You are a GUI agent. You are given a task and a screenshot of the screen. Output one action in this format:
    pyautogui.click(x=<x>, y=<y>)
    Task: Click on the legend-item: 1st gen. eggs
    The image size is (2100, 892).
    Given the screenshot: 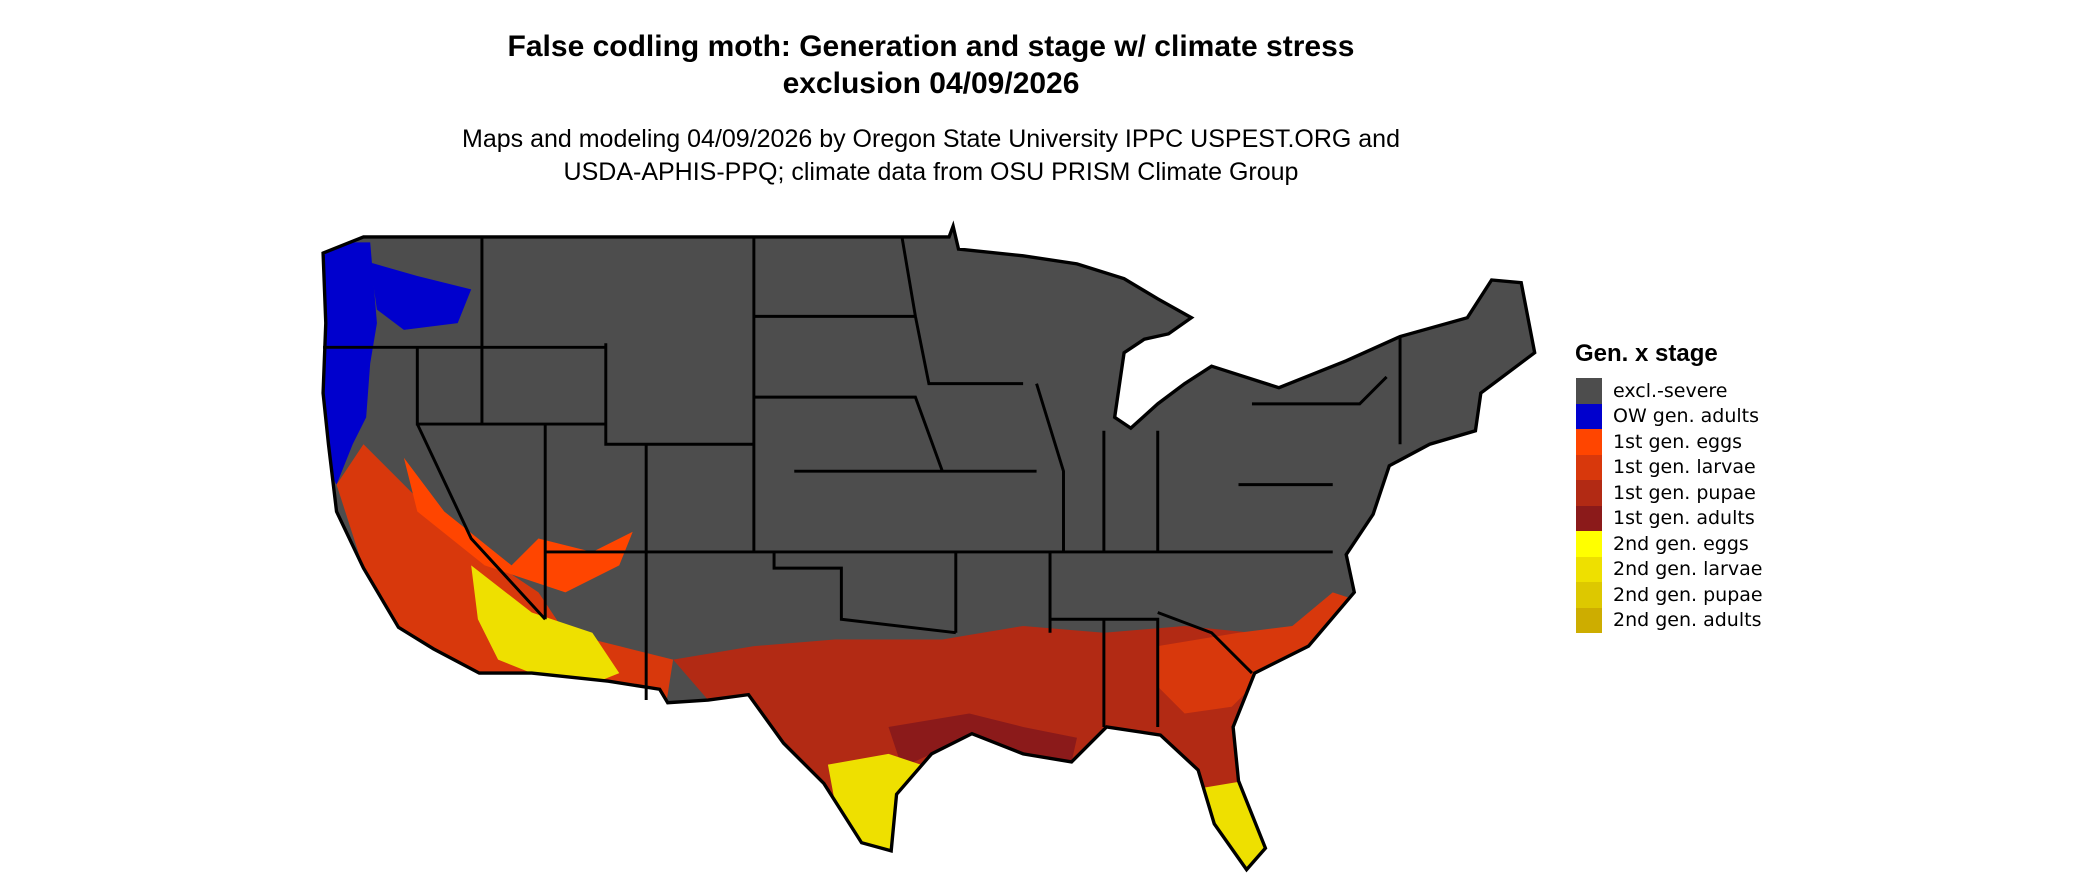 What is the action you would take?
    pyautogui.click(x=1669, y=442)
    